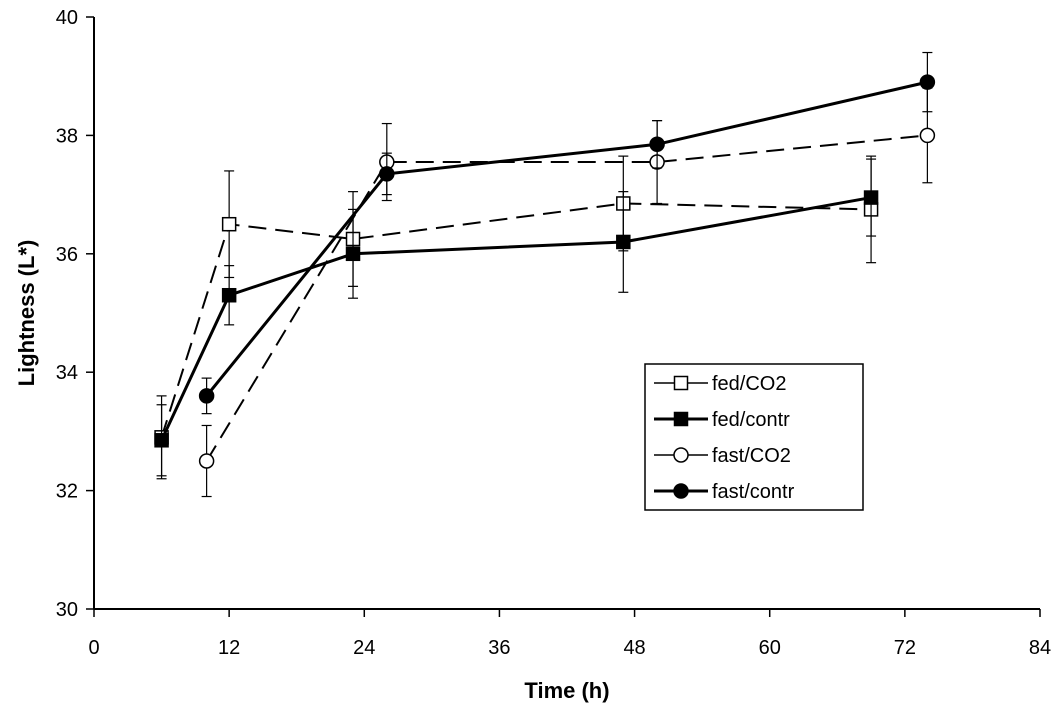 The width and height of the screenshot is (1059, 711). What do you see at coordinates (569, 634) in the screenshot?
I see `x-ticks: 0 12 24 36 48 60 72 84` at bounding box center [569, 634].